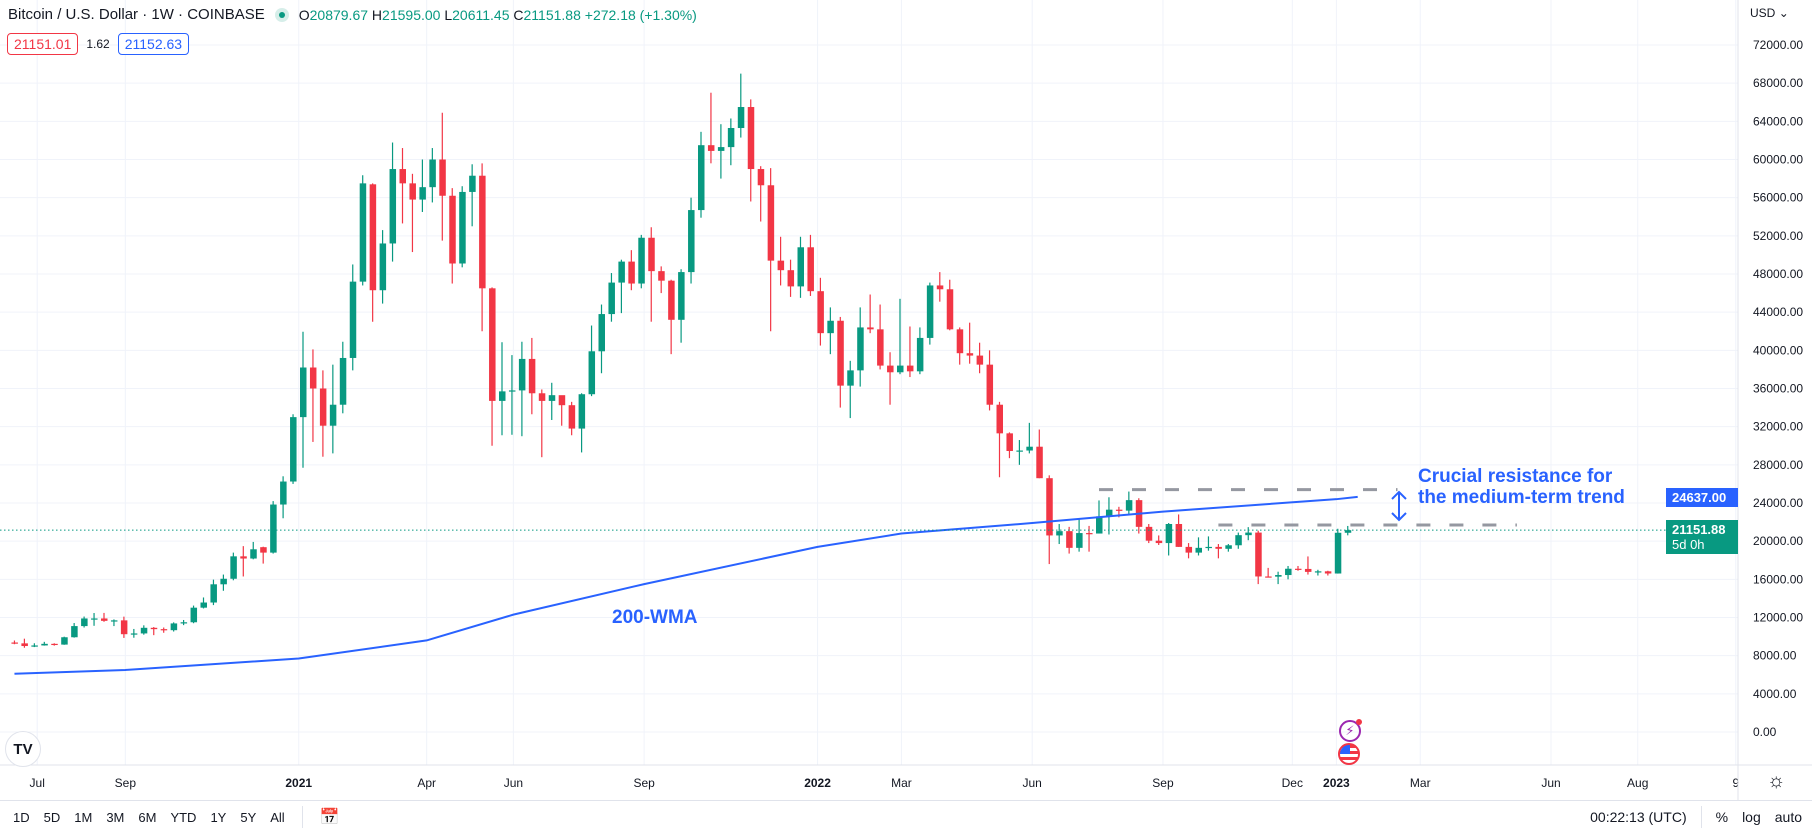  What do you see at coordinates (1349, 754) in the screenshot?
I see `us-flag-event-icon` at bounding box center [1349, 754].